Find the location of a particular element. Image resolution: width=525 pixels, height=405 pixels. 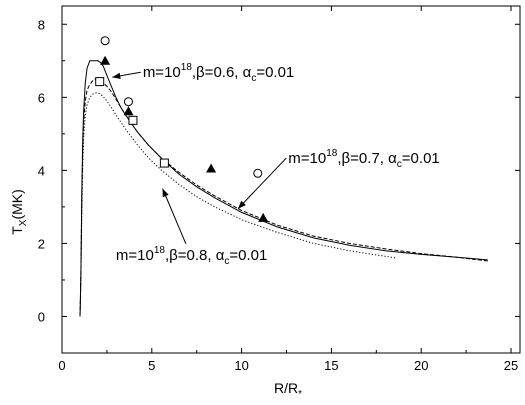

y-axis-label-sub: X is located at coordinates (23, 222).